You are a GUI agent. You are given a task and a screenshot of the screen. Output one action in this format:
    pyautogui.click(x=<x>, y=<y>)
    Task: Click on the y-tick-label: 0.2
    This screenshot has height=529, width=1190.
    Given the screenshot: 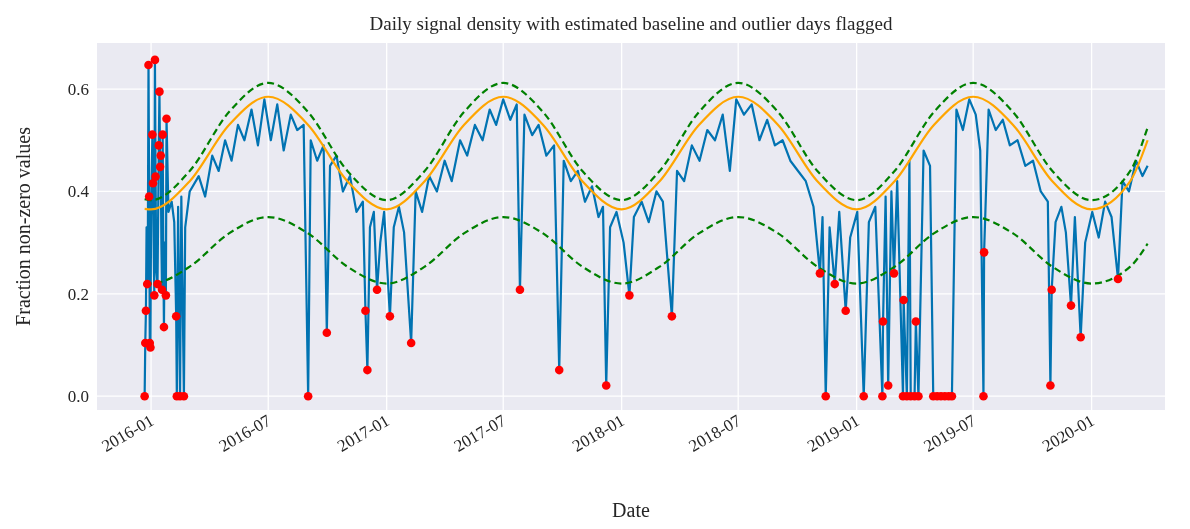 What is the action you would take?
    pyautogui.click(x=78, y=294)
    